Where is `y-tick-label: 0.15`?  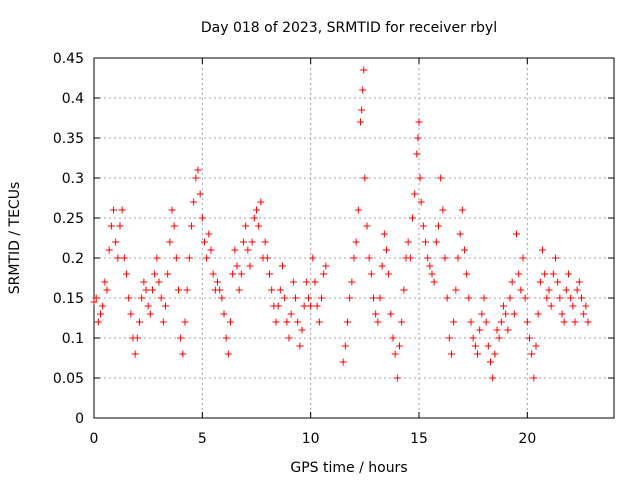
y-tick-label: 0.15 is located at coordinates (68, 299).